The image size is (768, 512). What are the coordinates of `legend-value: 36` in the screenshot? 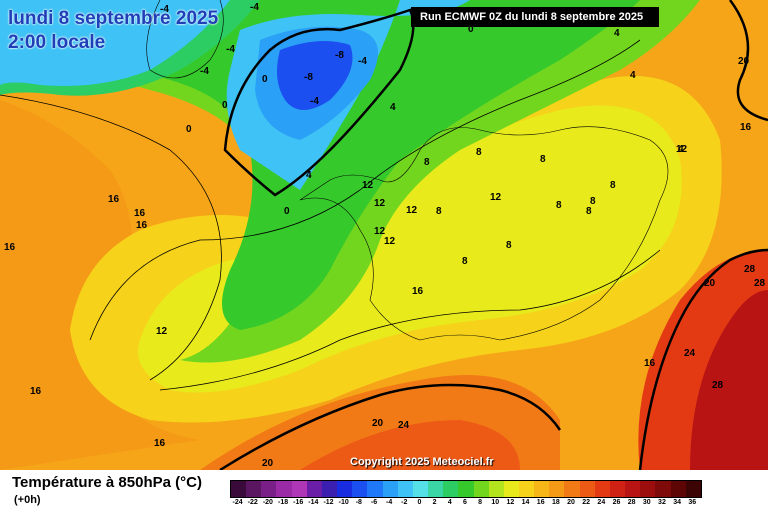 It's located at (692, 502).